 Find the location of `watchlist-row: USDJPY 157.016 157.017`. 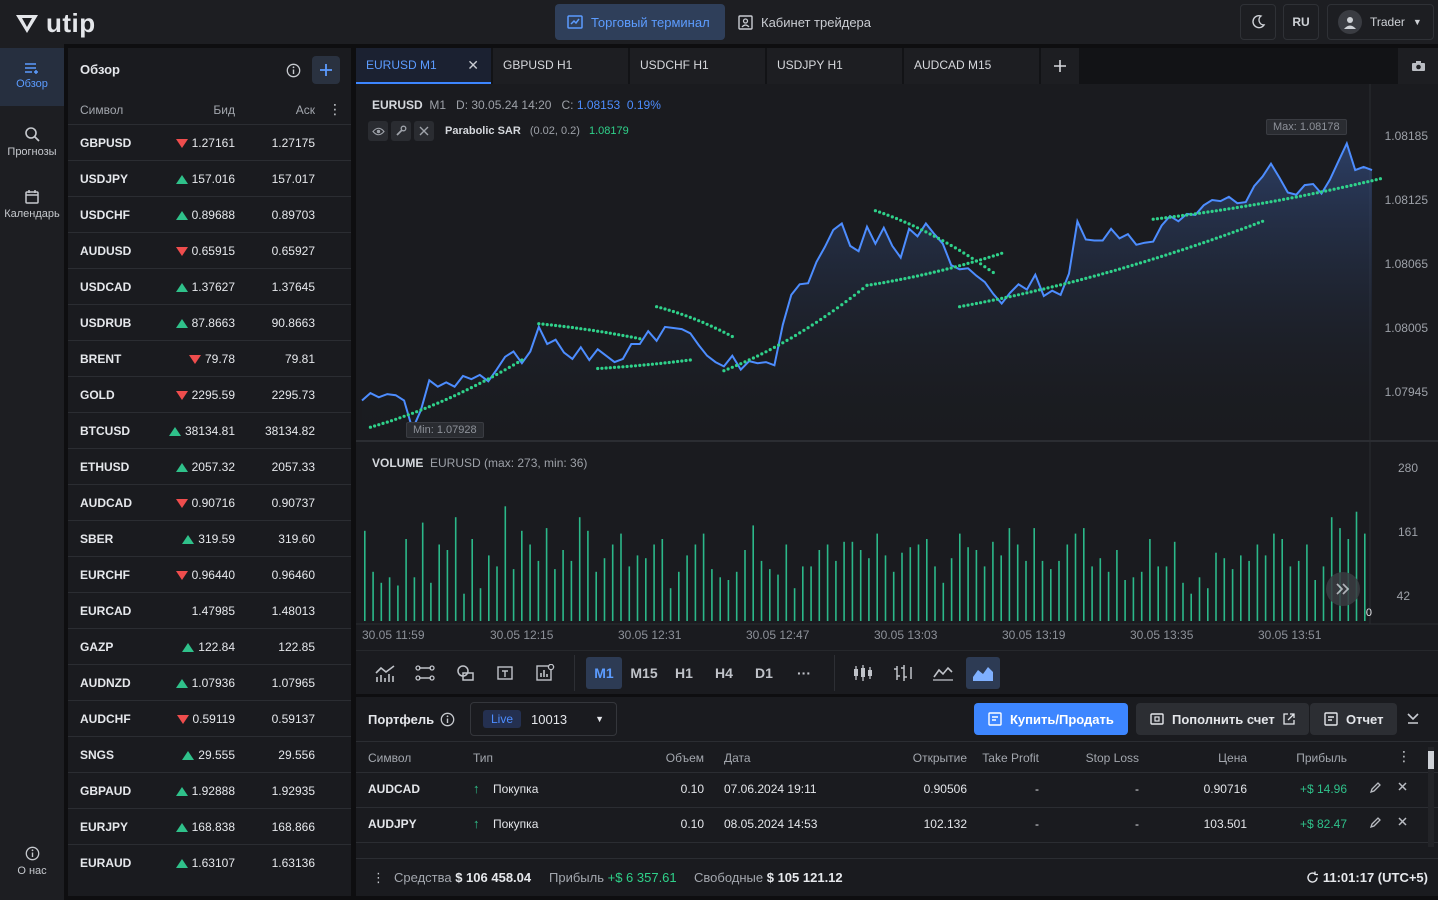

watchlist-row: USDJPY 157.016 157.017 is located at coordinates (209, 178).